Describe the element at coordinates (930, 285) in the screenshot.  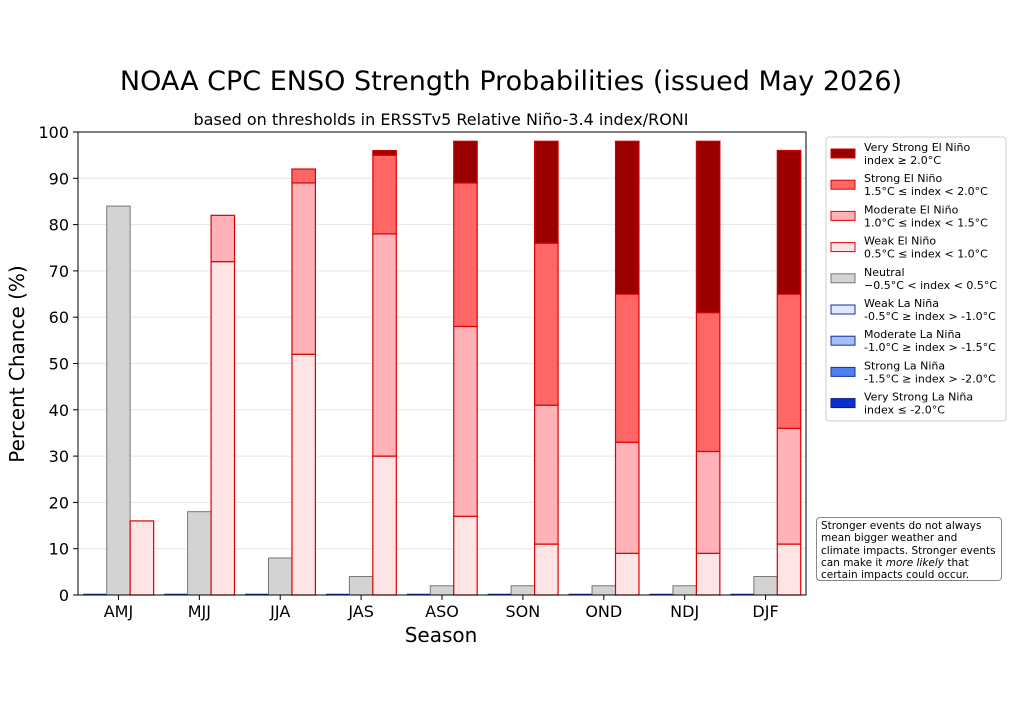
I see `legend-range-neutral: −0.5°C < index < 0.5°C` at that location.